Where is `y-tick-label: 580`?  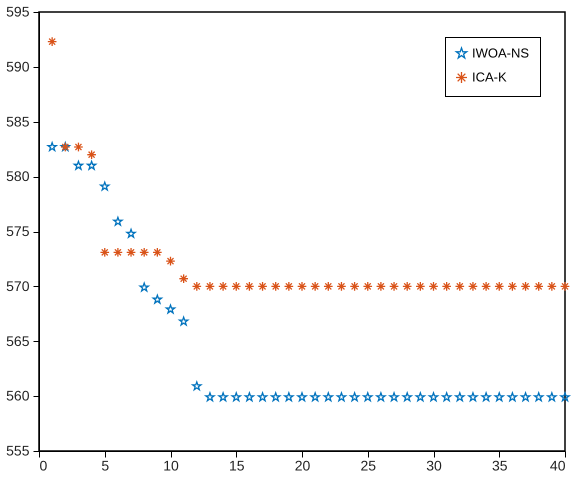 y-tick-label: 580 is located at coordinates (18, 176).